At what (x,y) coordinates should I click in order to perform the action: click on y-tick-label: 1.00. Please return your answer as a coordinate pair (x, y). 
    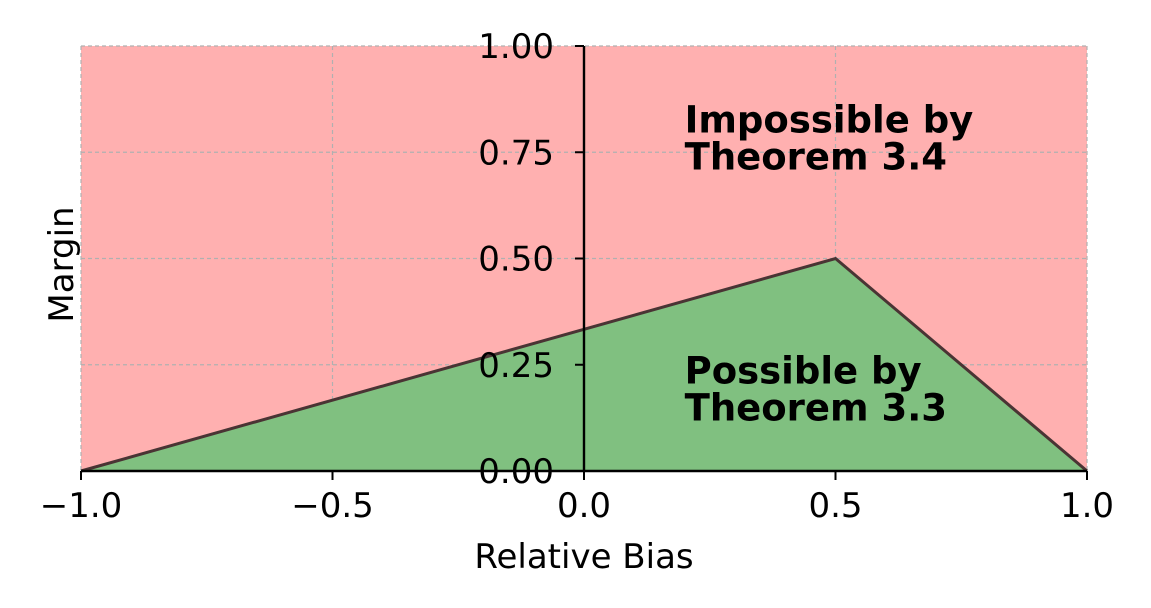
    Looking at the image, I should click on (516, 47).